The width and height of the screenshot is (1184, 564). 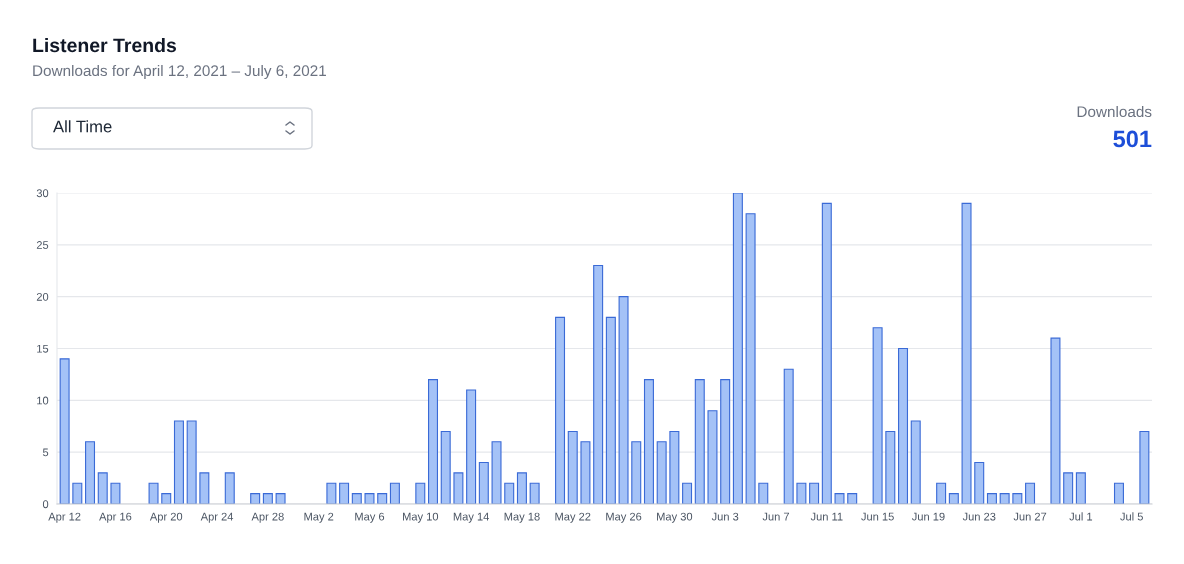 What do you see at coordinates (43, 400) in the screenshot?
I see `y-tick-label: 10` at bounding box center [43, 400].